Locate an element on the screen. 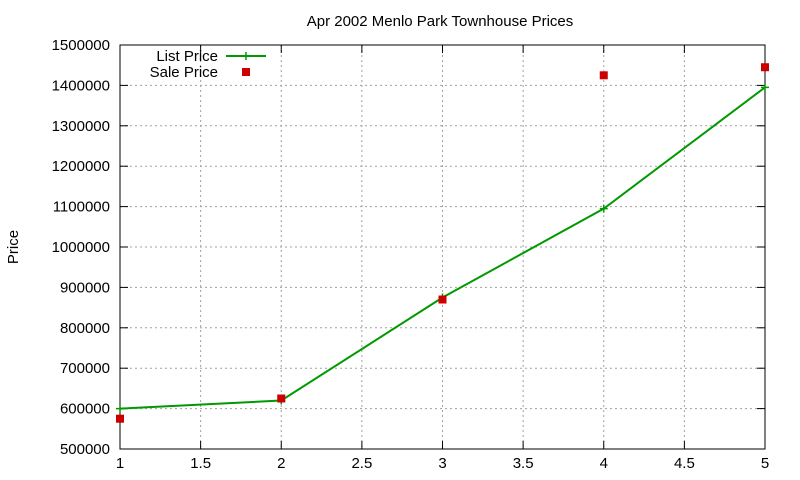  y-tick-label: 1300000 is located at coordinates (81, 126).